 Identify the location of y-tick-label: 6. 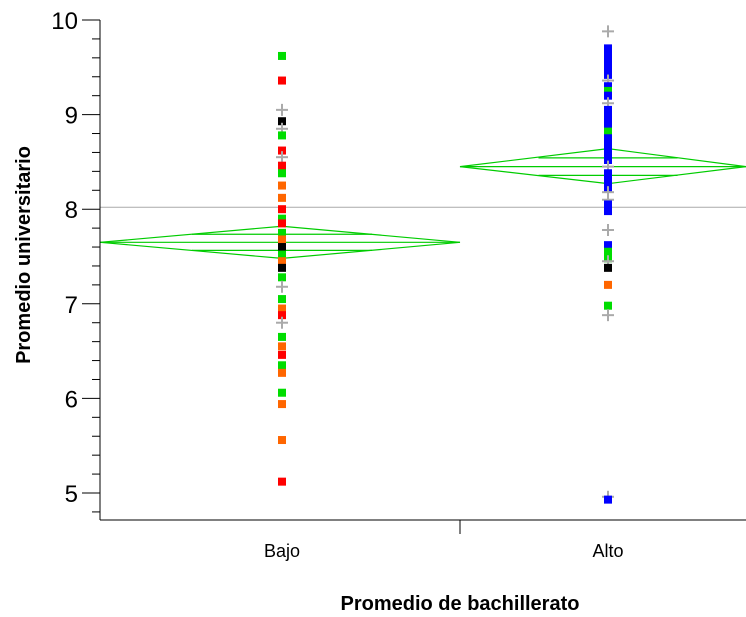
(71, 399).